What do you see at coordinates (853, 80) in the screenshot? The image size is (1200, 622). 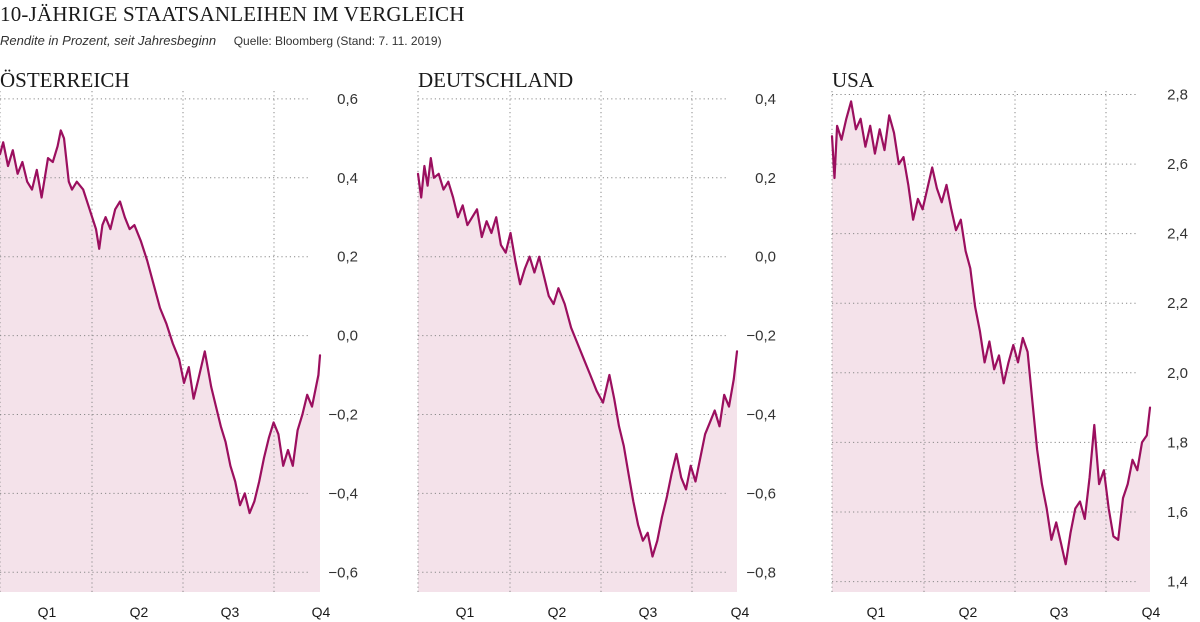 I see `panel-title-usa: USA` at bounding box center [853, 80].